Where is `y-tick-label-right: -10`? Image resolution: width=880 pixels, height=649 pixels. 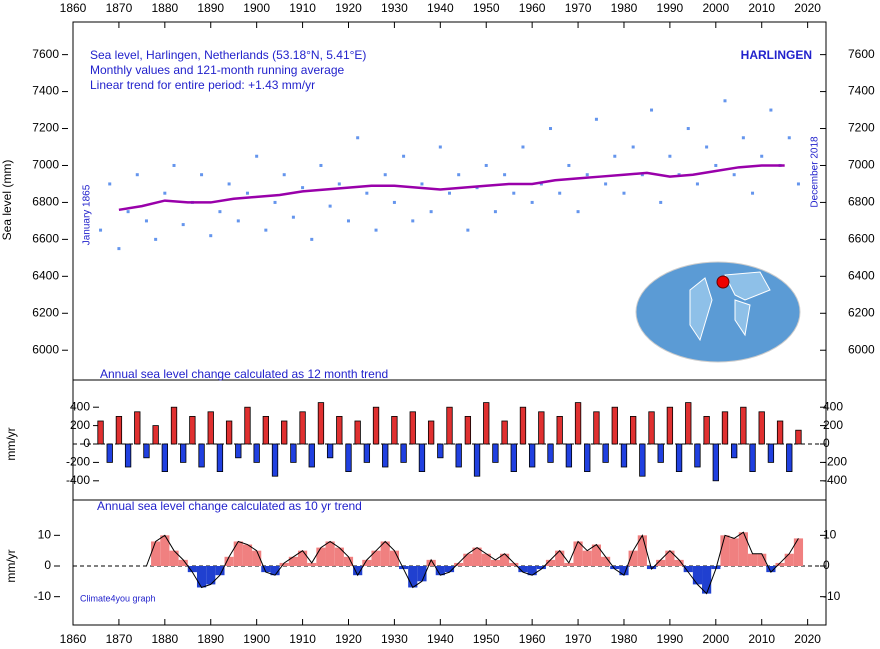 y-tick-label-right: -10 is located at coordinates (832, 596).